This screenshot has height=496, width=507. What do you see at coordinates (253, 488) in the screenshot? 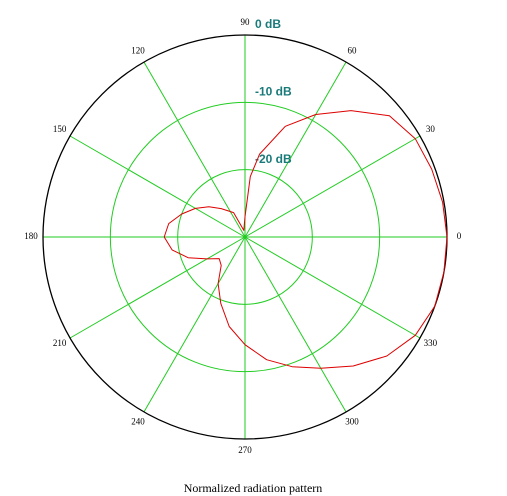
I see `chart-title: Normalized radiation pattern` at bounding box center [253, 488].